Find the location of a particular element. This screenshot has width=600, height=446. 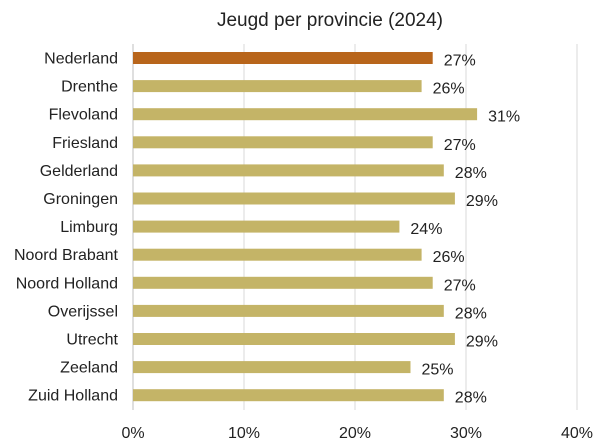

category-label: Friesland is located at coordinates (85, 143).